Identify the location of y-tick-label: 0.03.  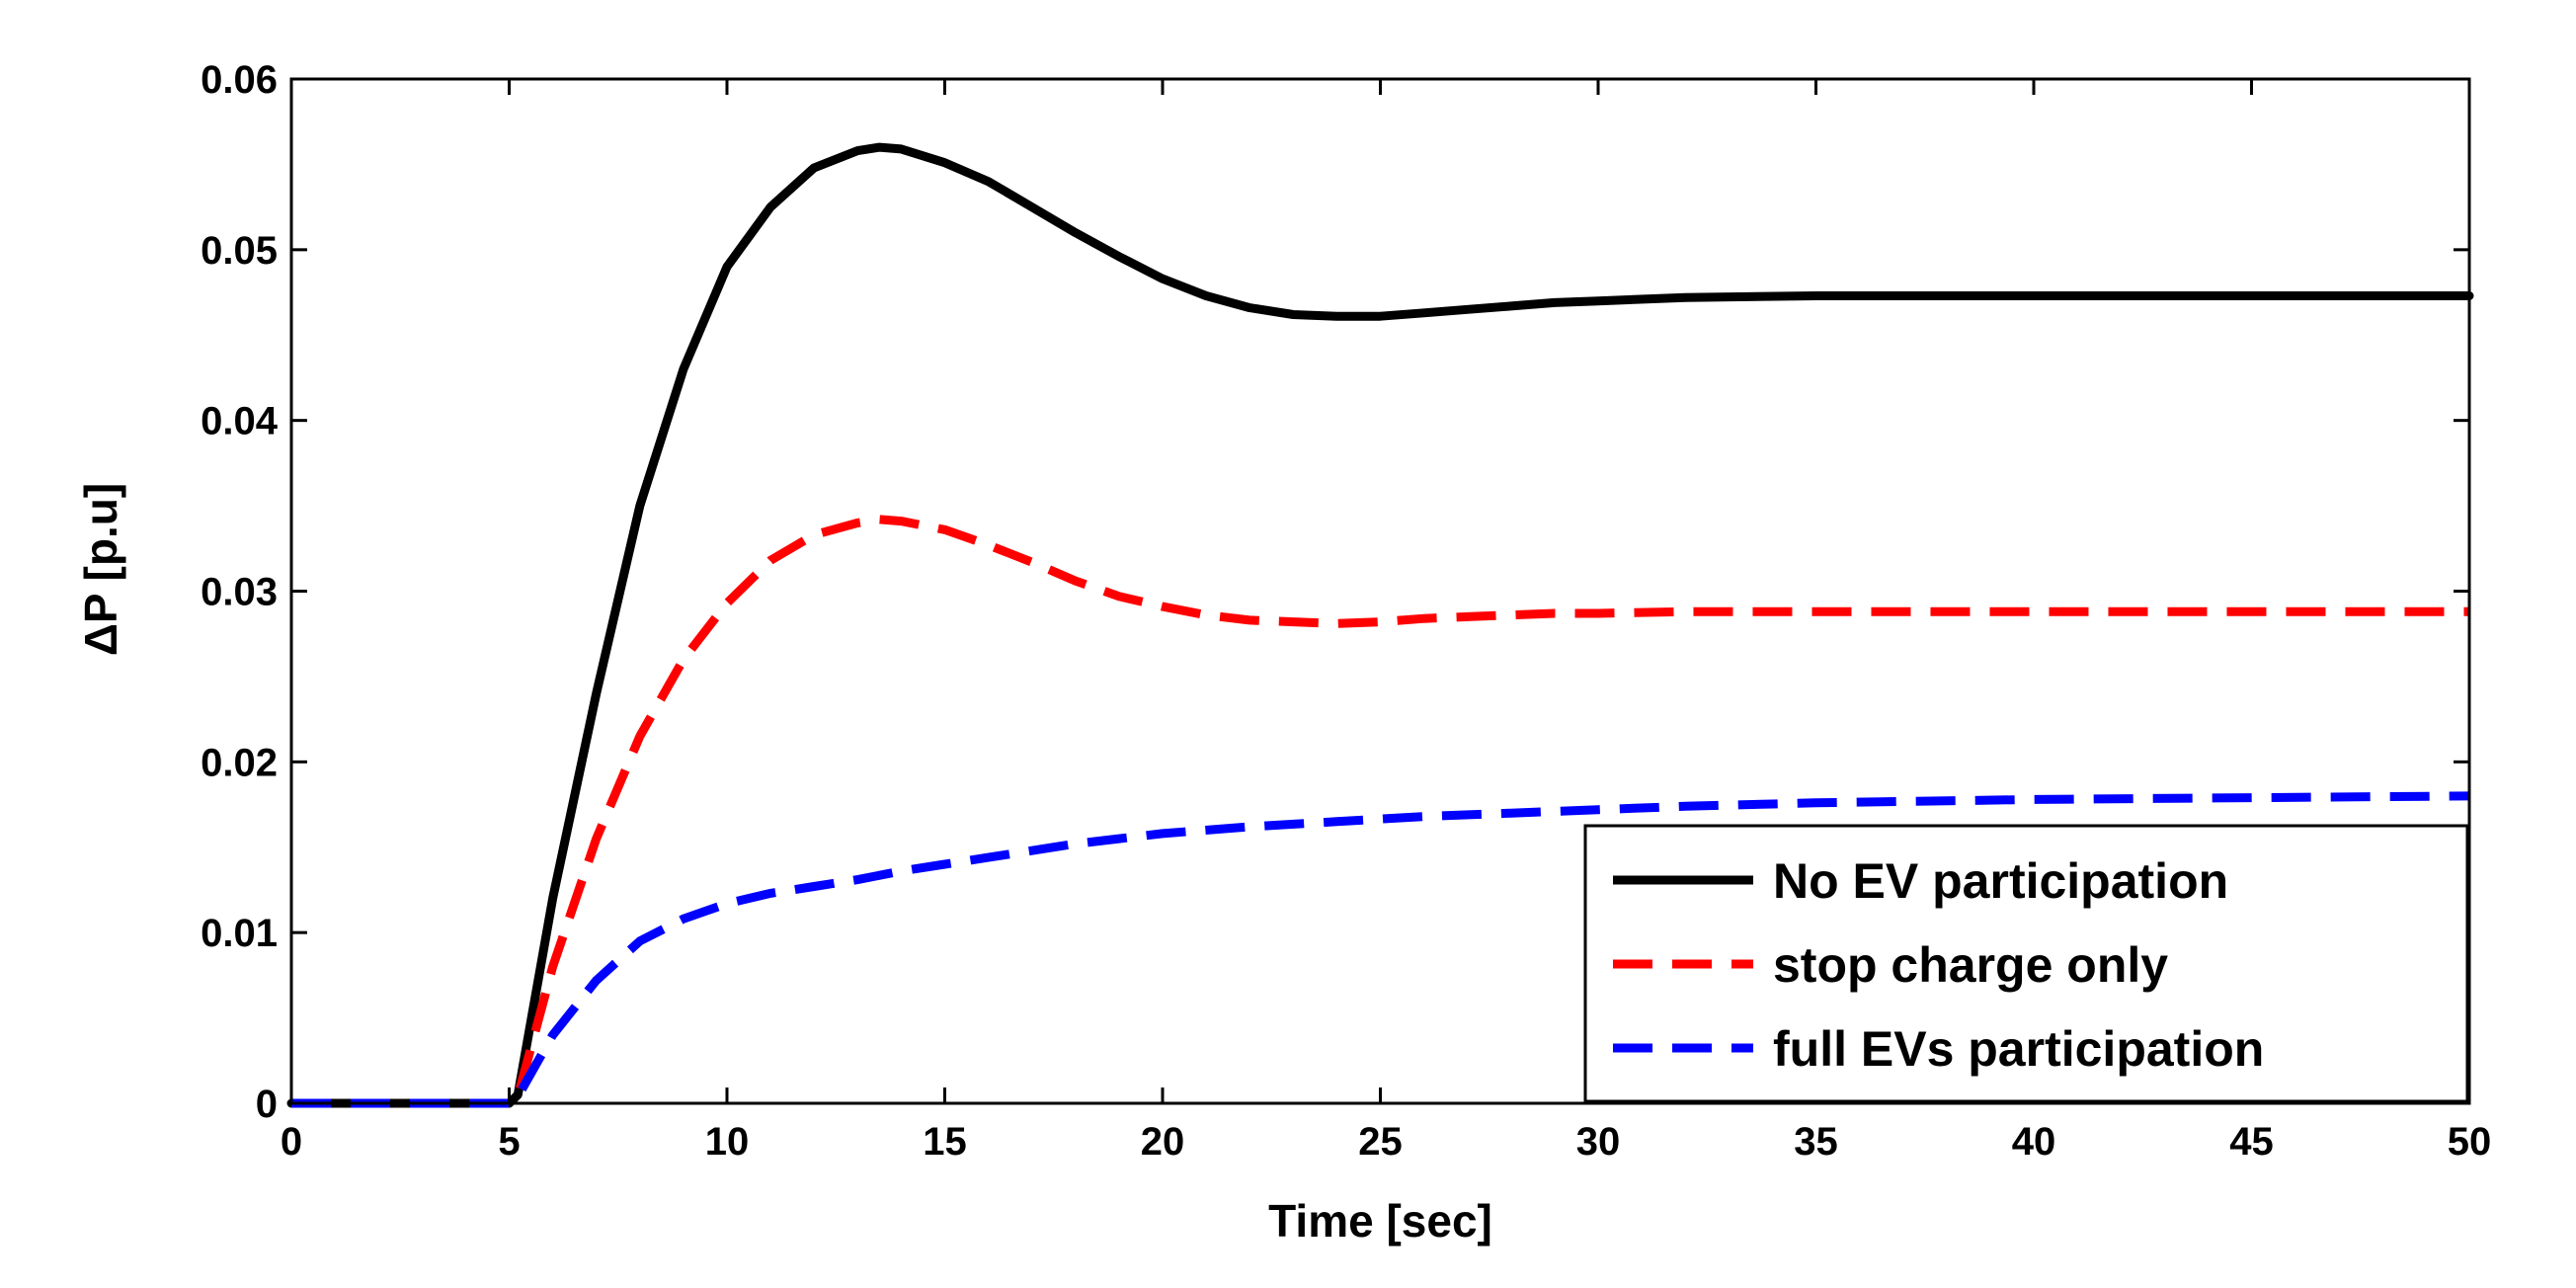
(239, 592).